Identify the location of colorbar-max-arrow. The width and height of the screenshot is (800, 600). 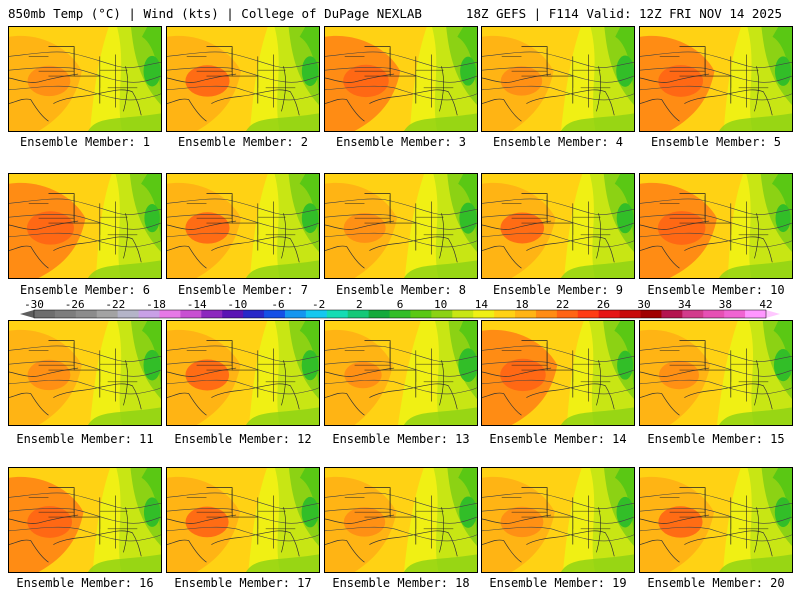
(773, 314).